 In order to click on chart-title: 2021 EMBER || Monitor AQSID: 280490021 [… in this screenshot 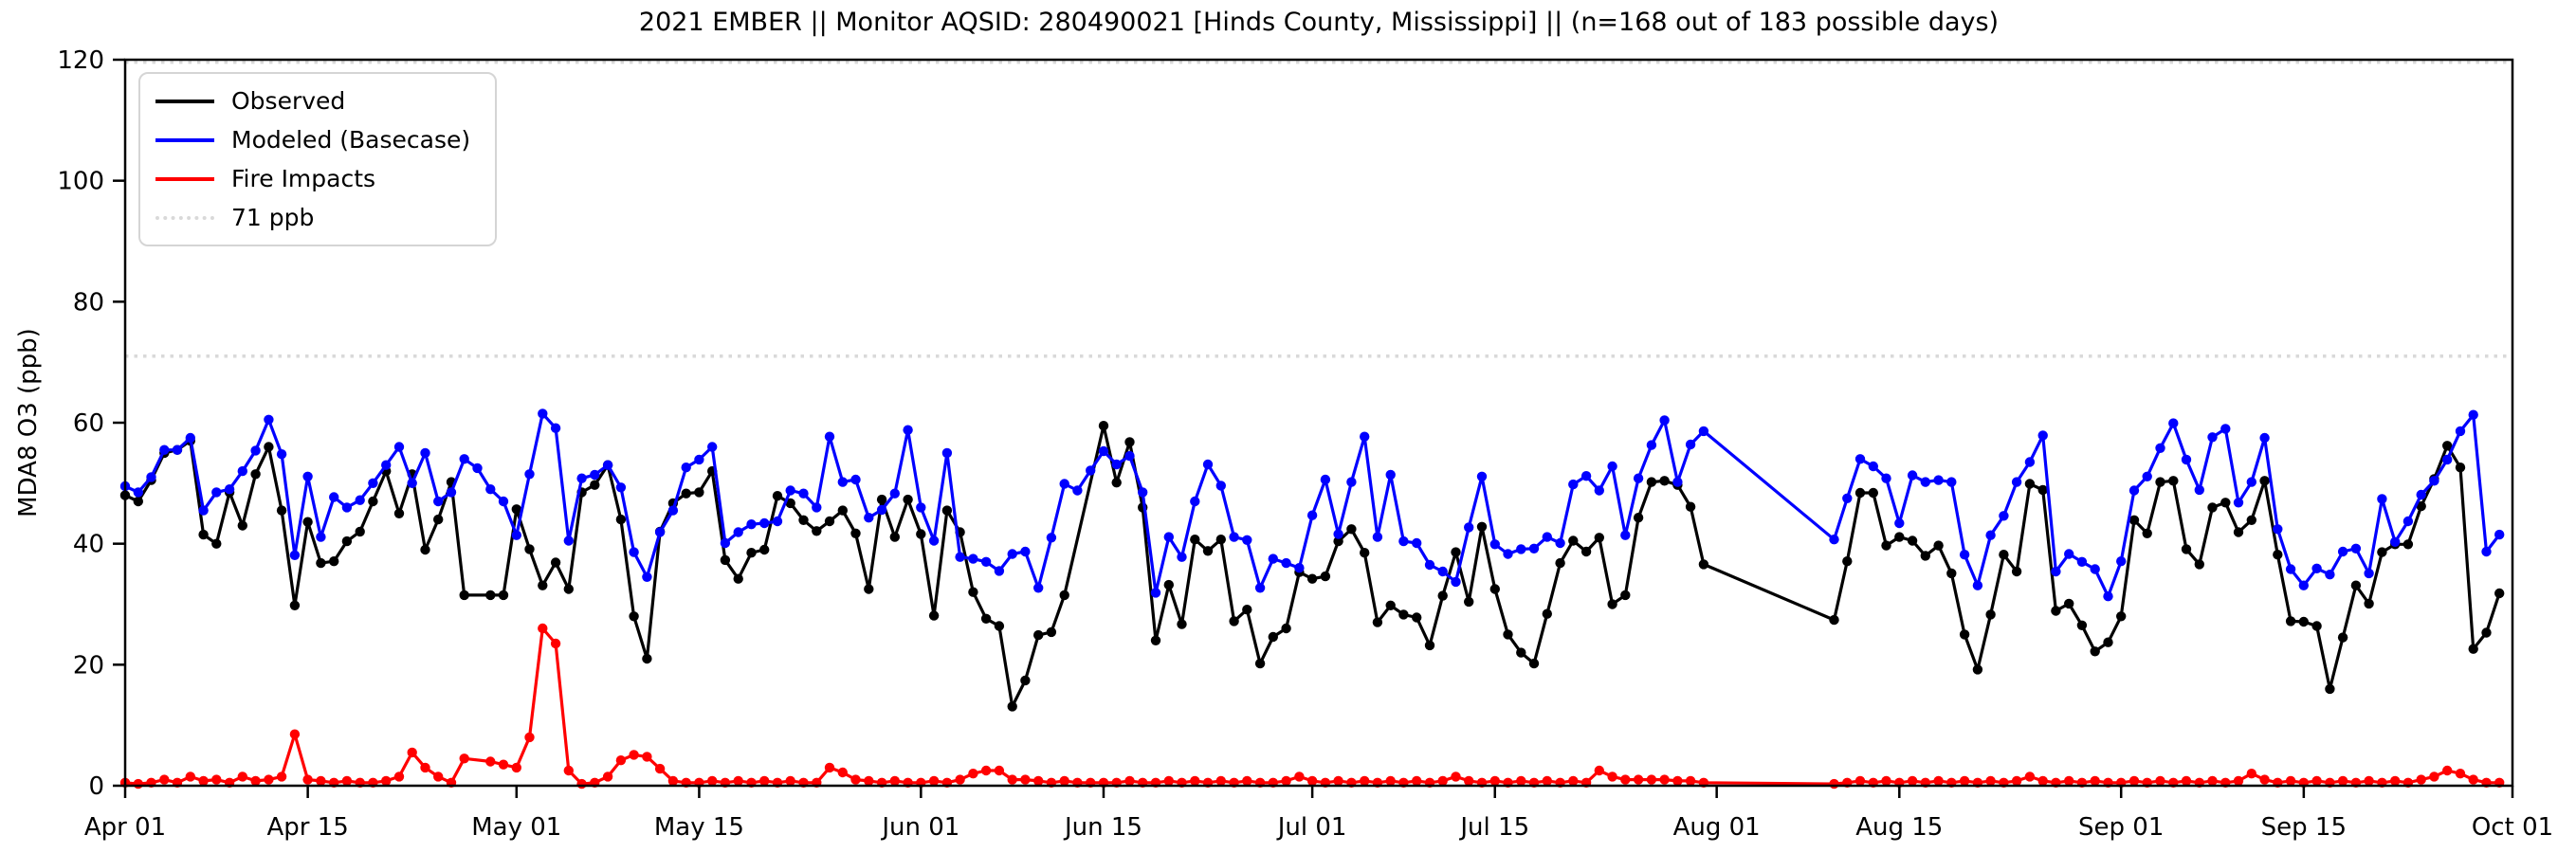, I will do `click(1319, 22)`.